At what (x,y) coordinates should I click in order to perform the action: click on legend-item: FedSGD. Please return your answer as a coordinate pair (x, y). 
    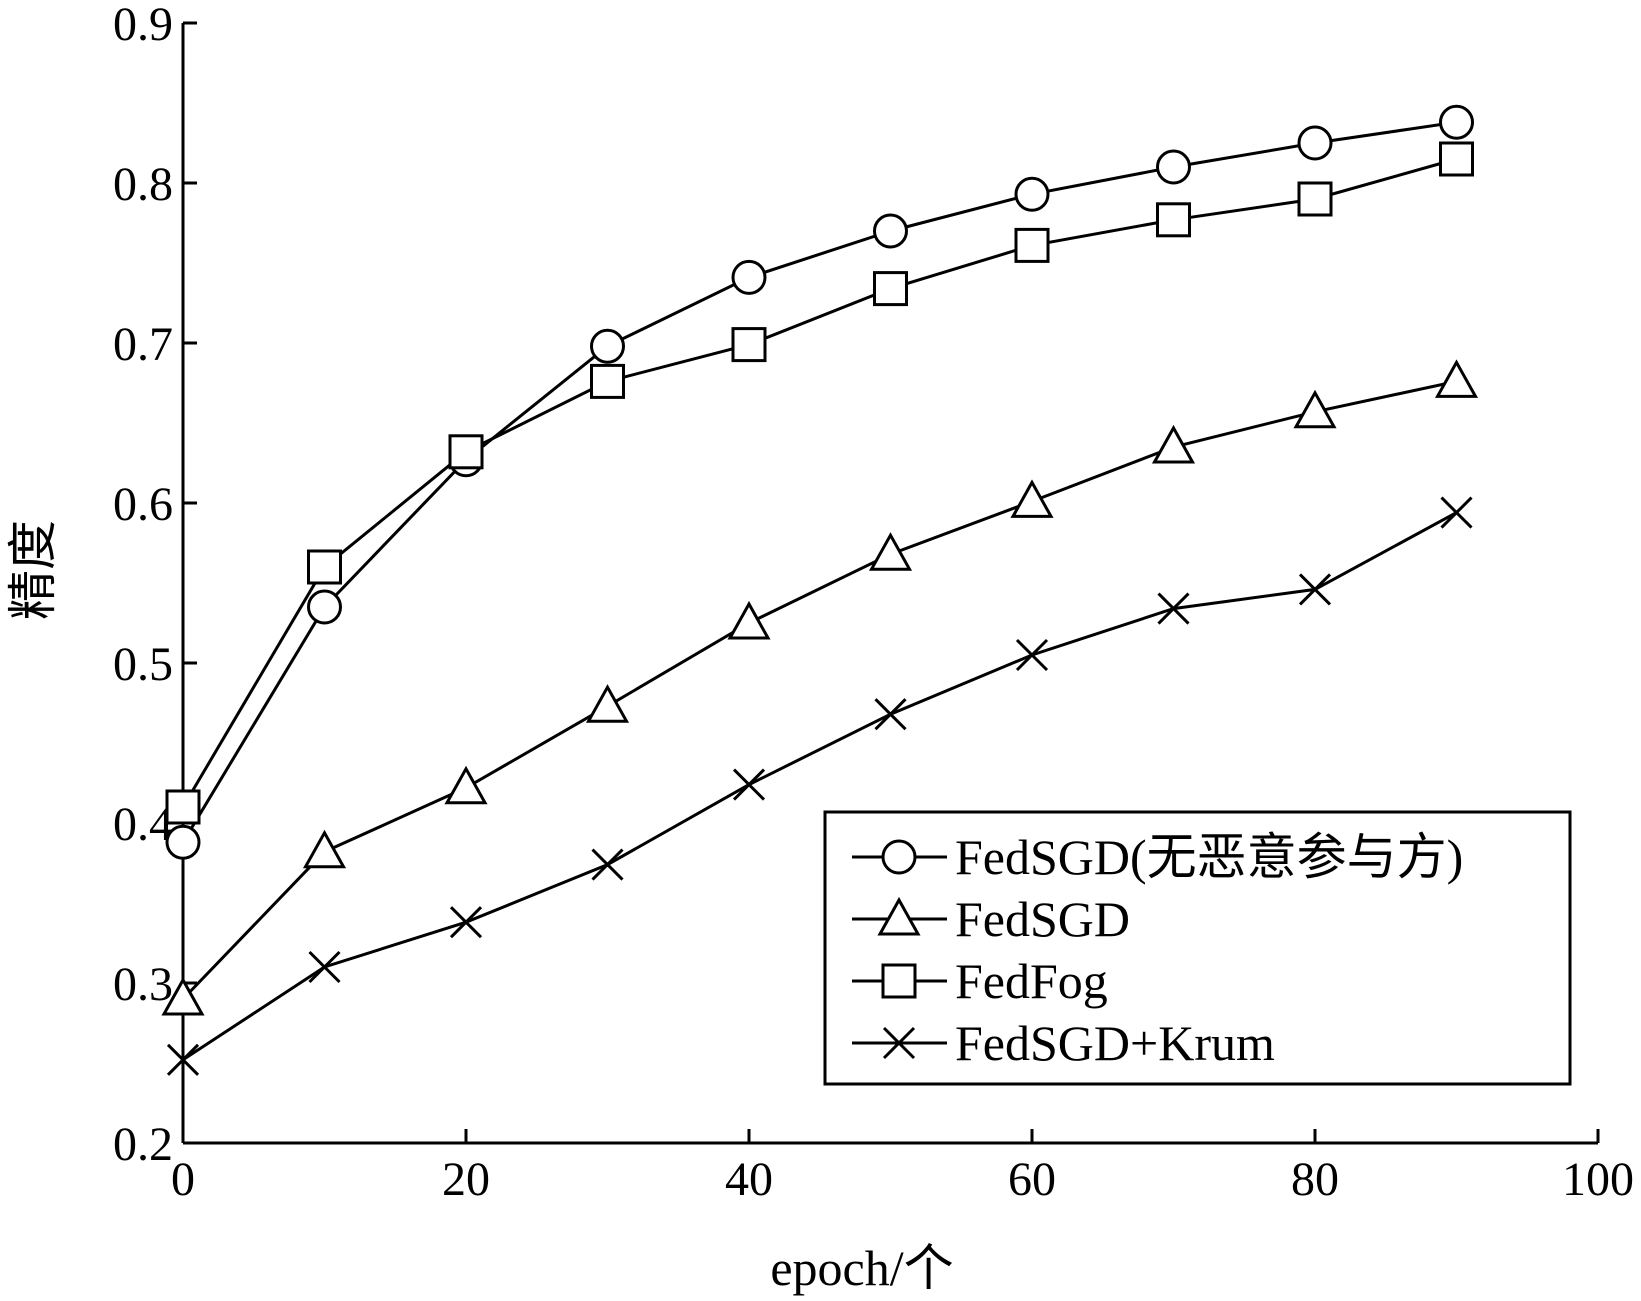
    Looking at the image, I should click on (991, 919).